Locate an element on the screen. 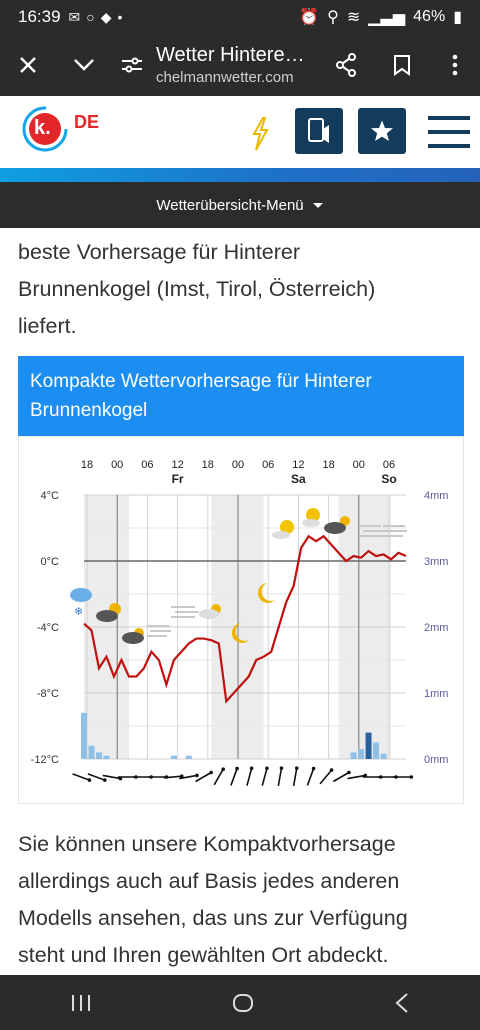 The image size is (480, 1030). phone-app-icon is located at coordinates (318, 130).